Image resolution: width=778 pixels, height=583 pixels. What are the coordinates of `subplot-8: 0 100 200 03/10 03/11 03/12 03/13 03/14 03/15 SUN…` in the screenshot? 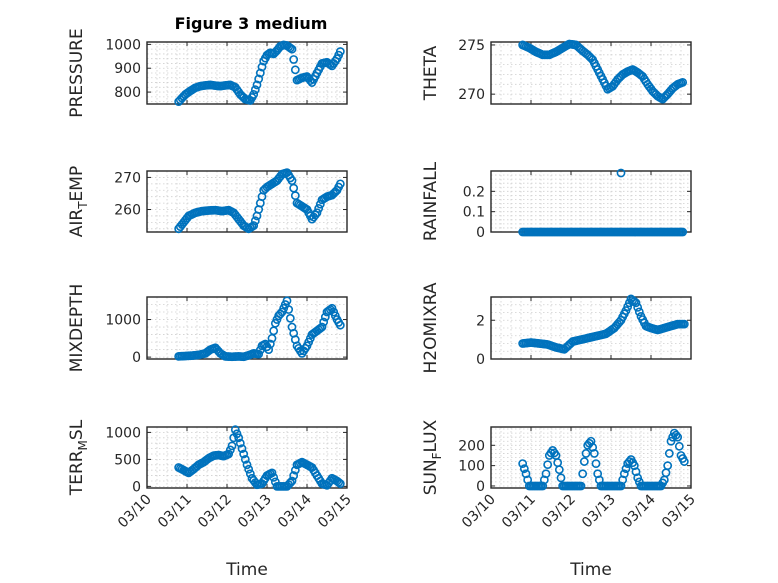 It's located at (560, 499).